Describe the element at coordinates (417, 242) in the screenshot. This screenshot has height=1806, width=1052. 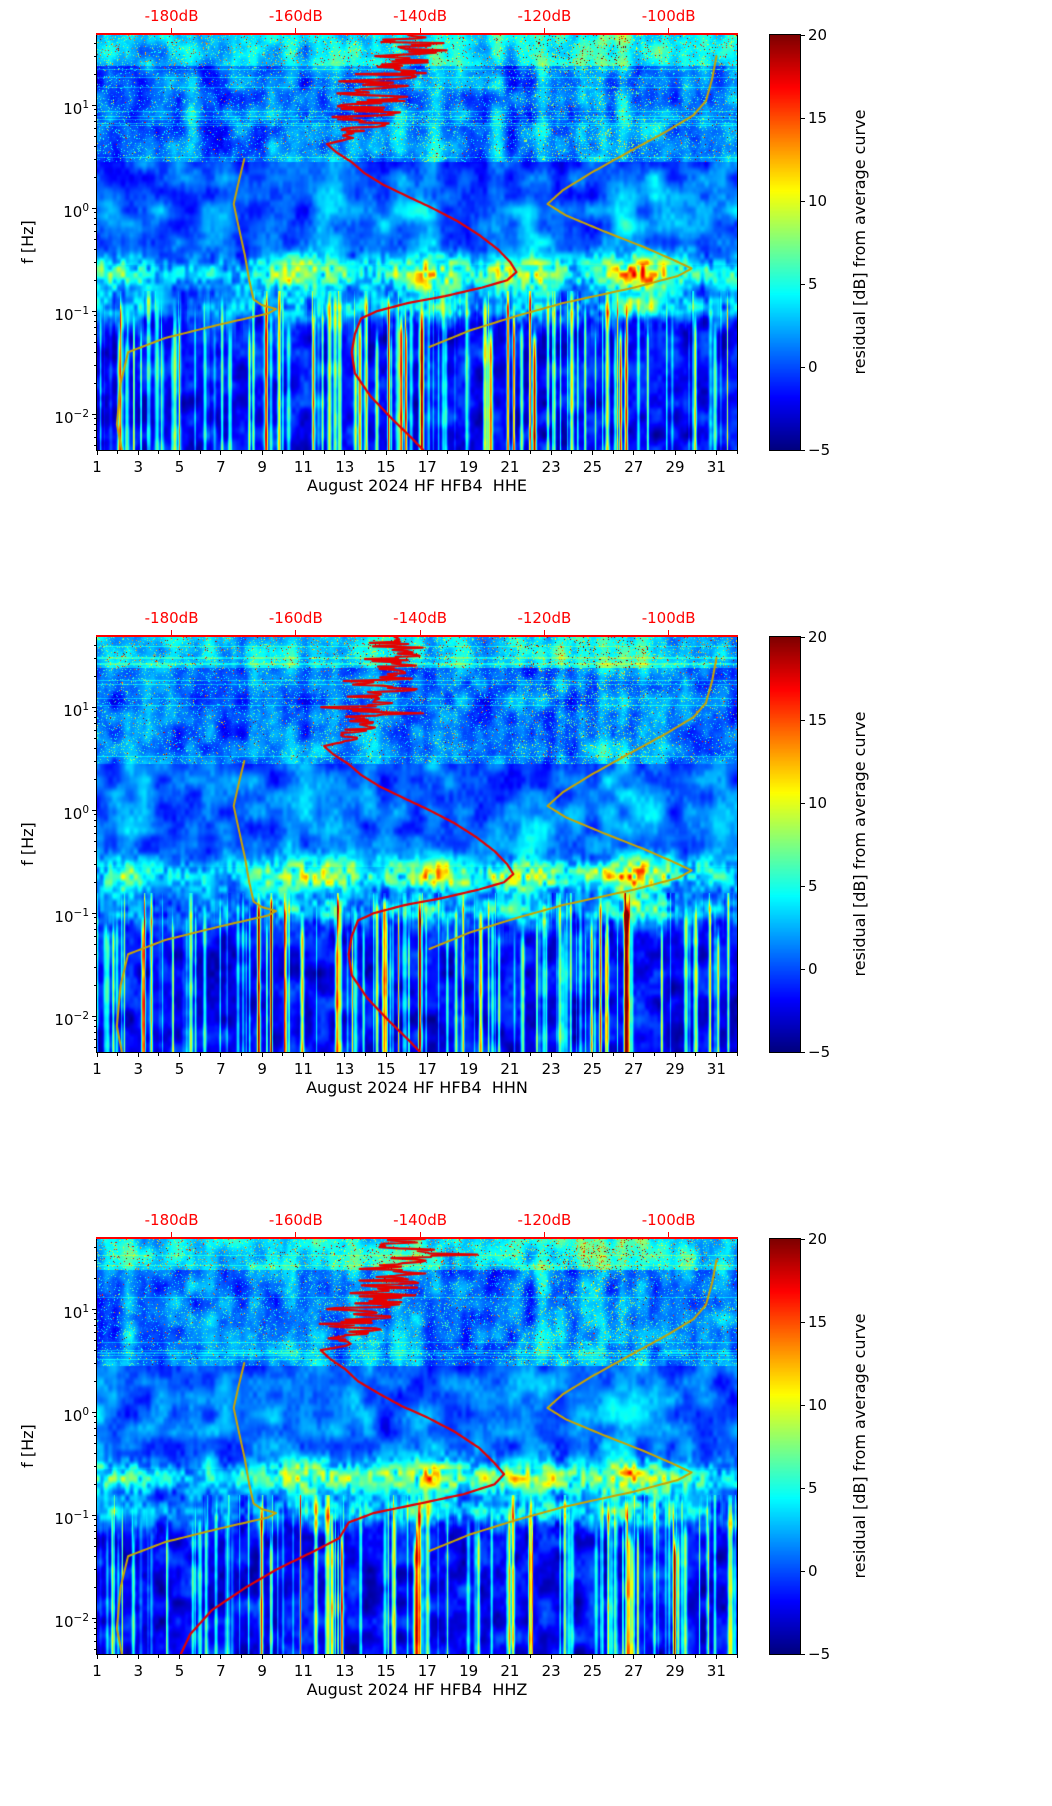
I see `plot-frame` at that location.